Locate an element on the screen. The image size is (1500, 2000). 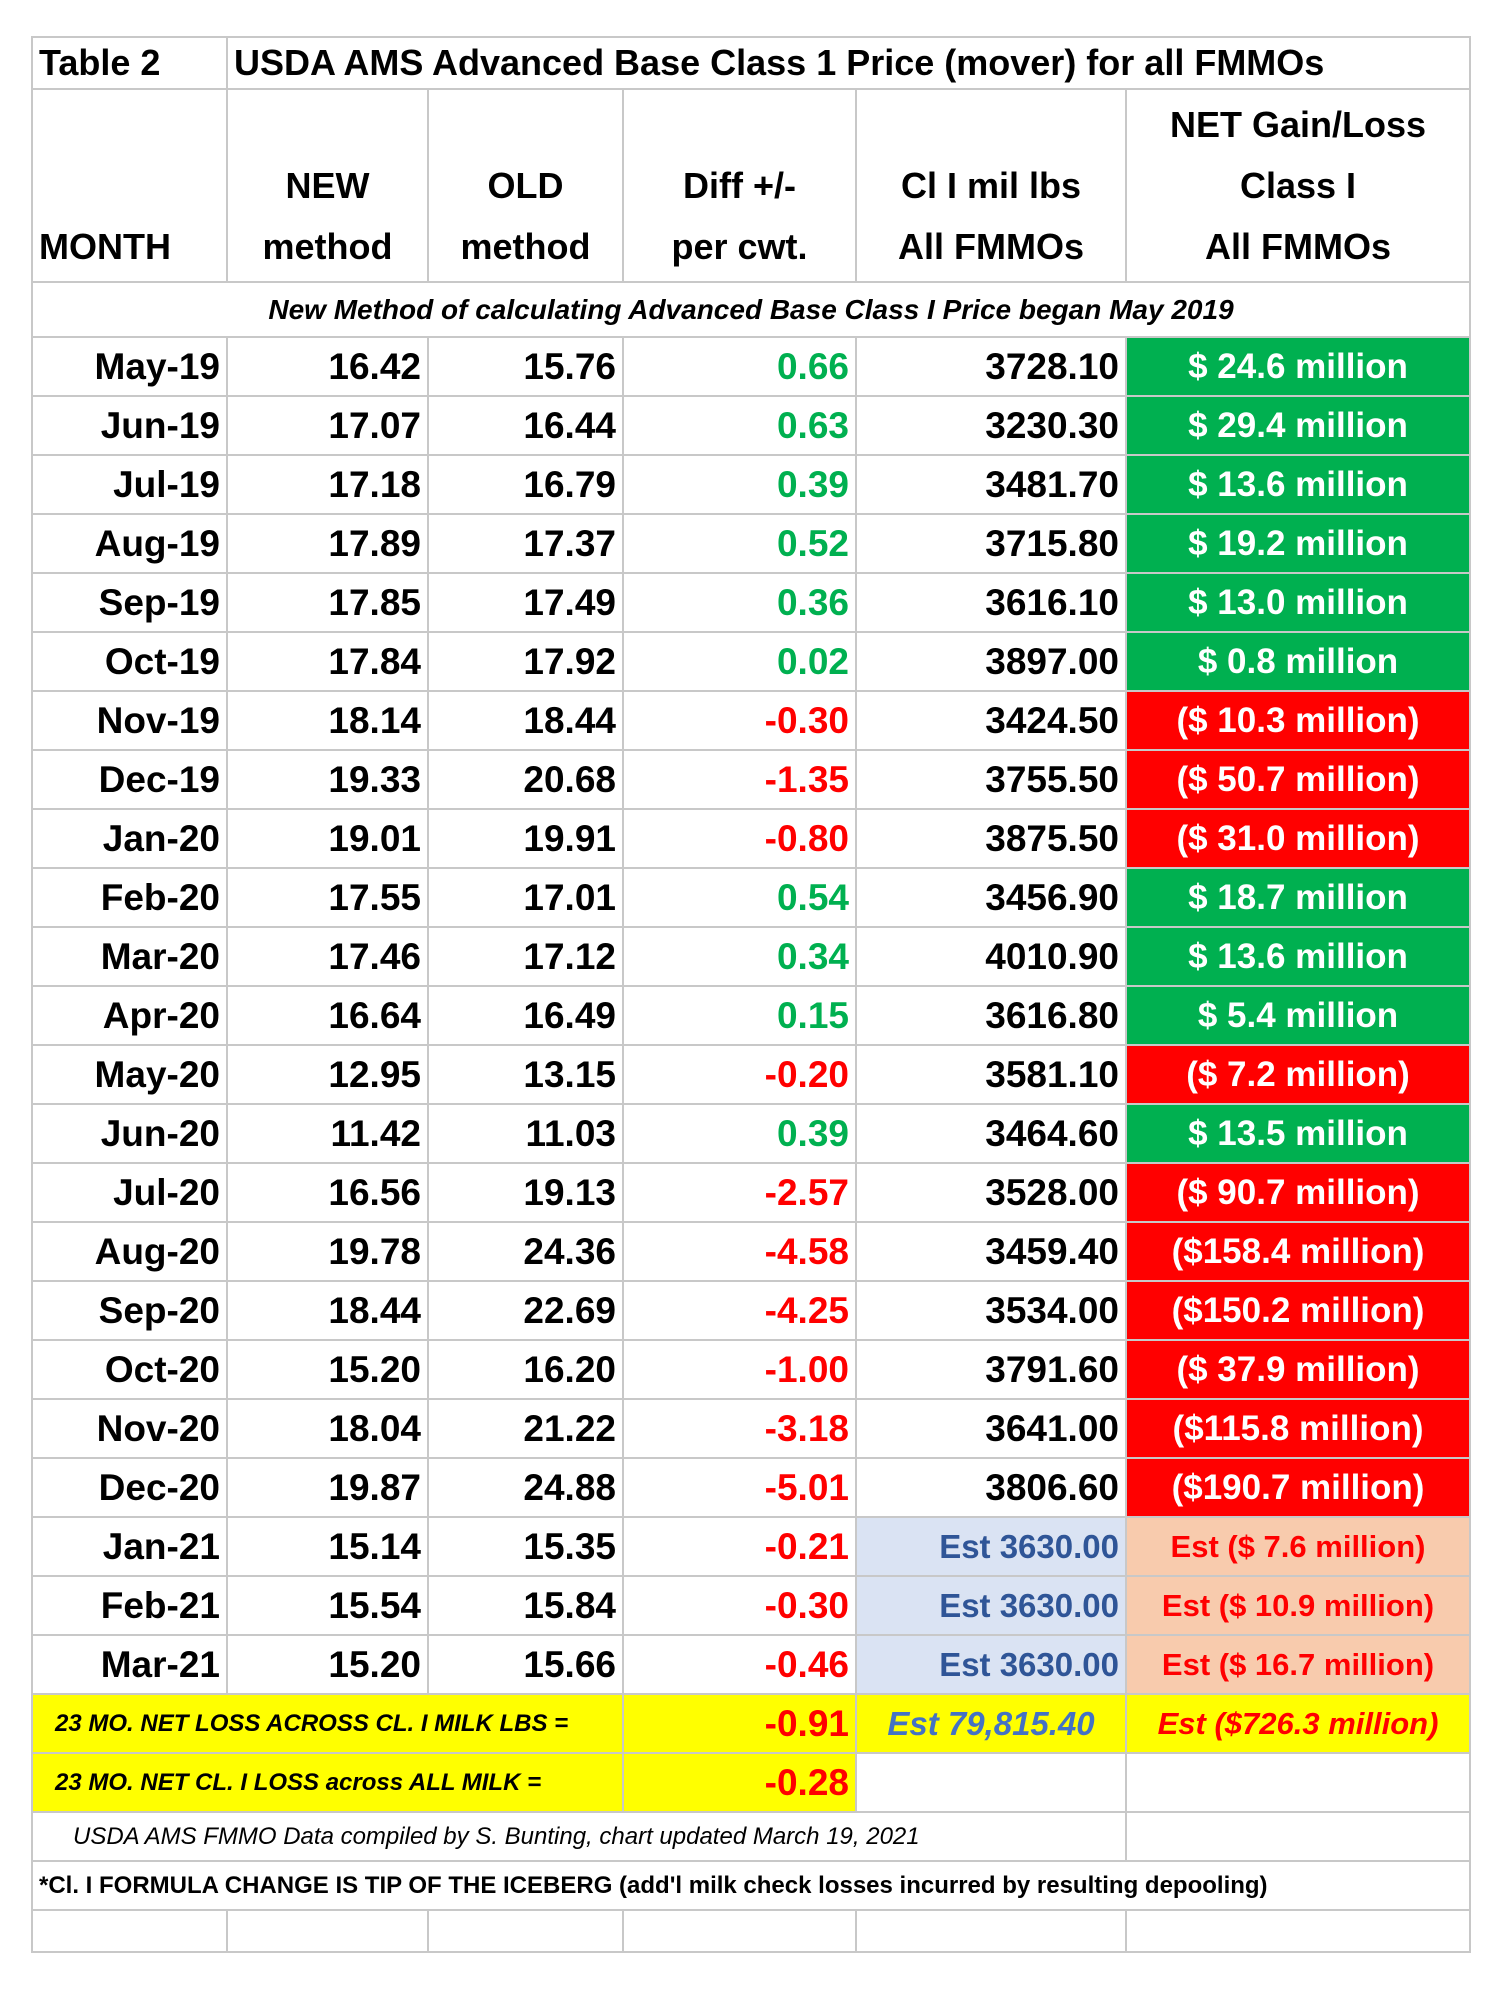
cell: -0.20 is located at coordinates (739, 1074).